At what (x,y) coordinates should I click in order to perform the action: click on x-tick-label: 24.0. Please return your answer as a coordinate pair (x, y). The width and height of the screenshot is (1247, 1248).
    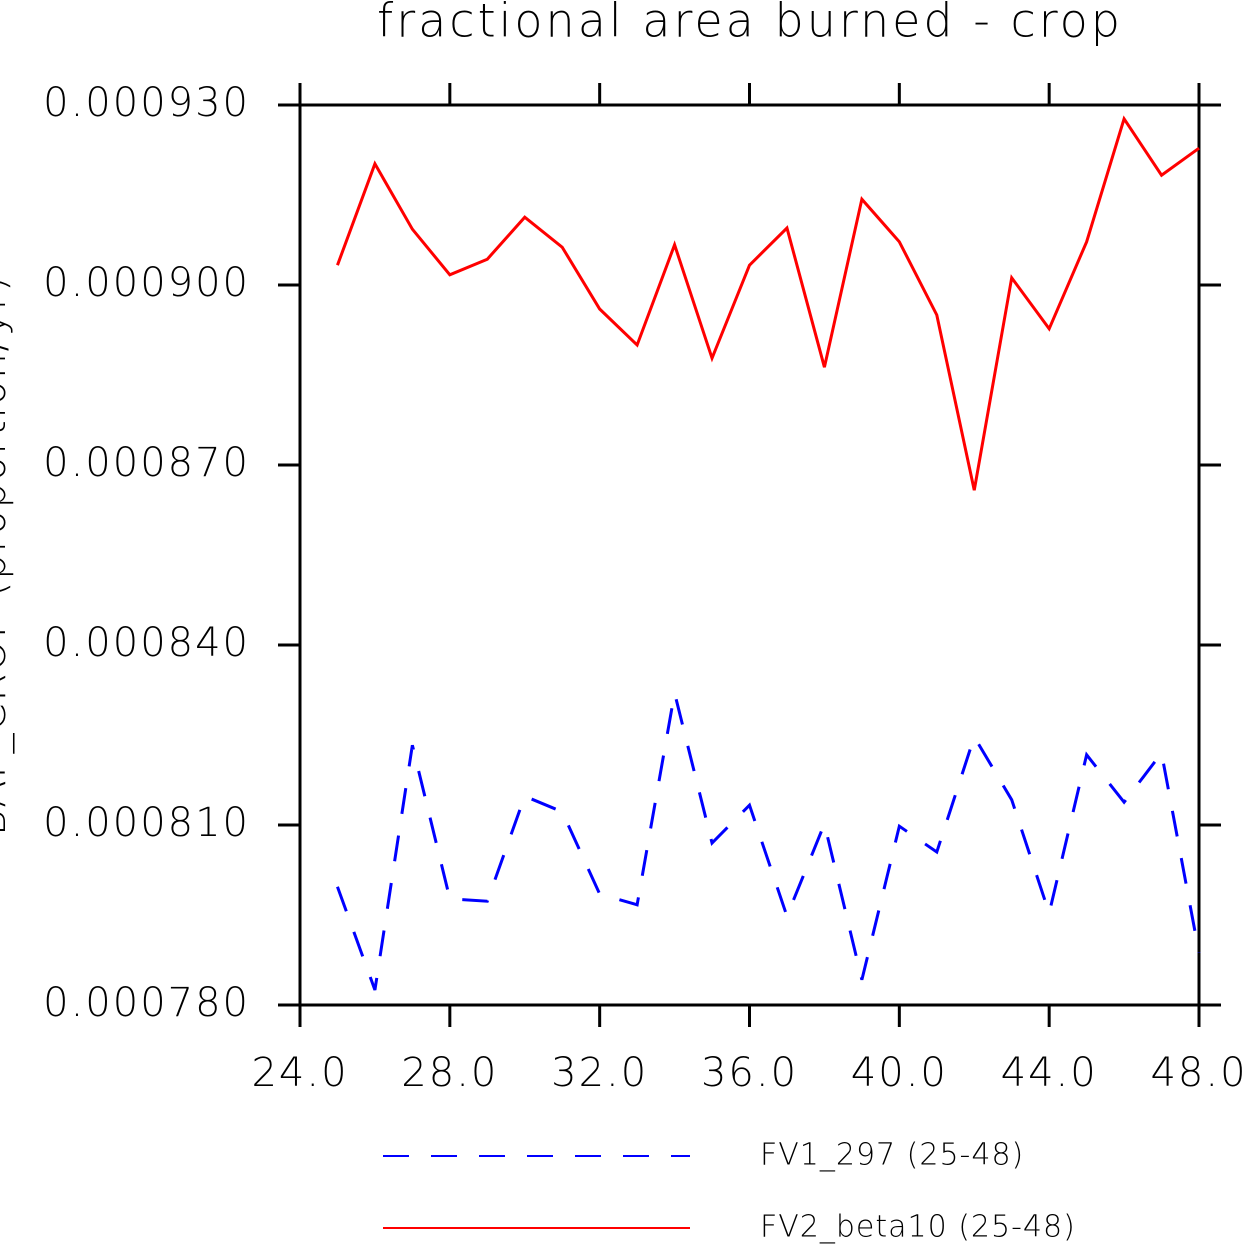
    Looking at the image, I should click on (299, 1073).